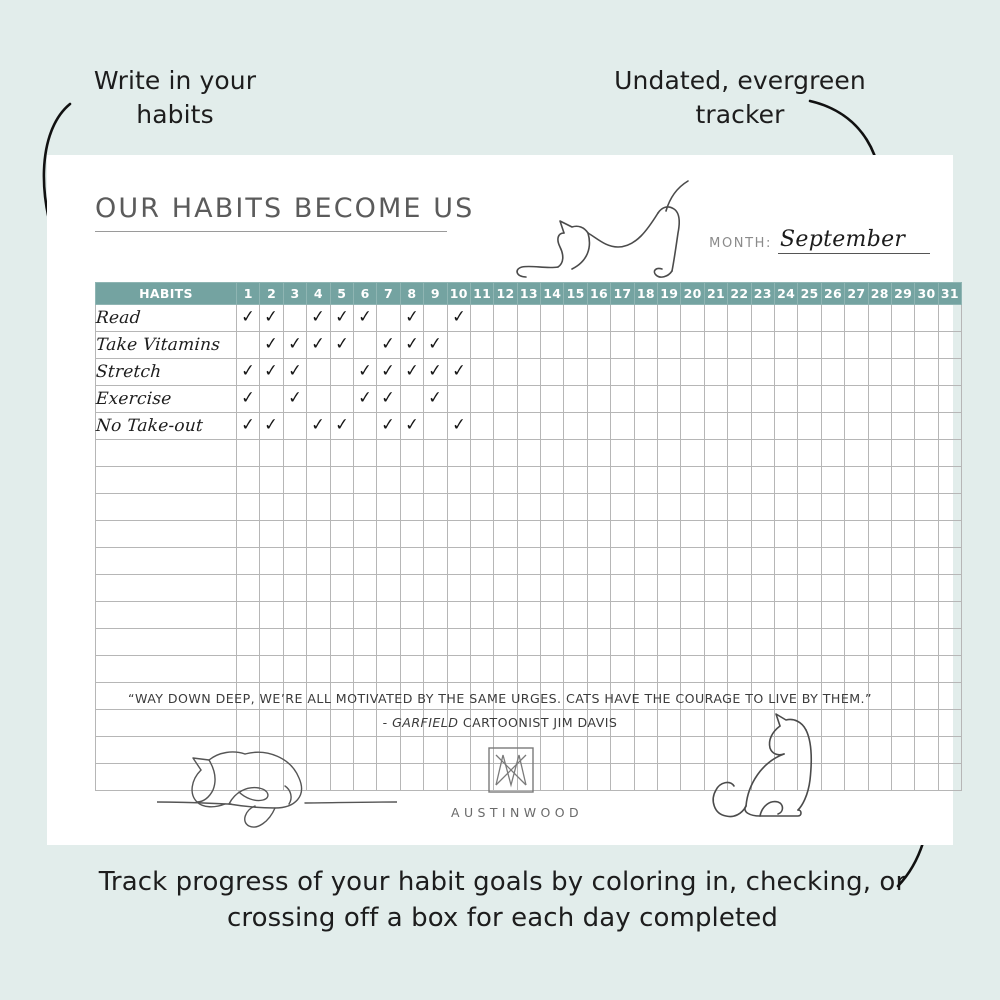  Describe the element at coordinates (529, 399) in the screenshot. I see `table-row: Exercise ✓ ✓ ✓ ✓ ✓` at that location.